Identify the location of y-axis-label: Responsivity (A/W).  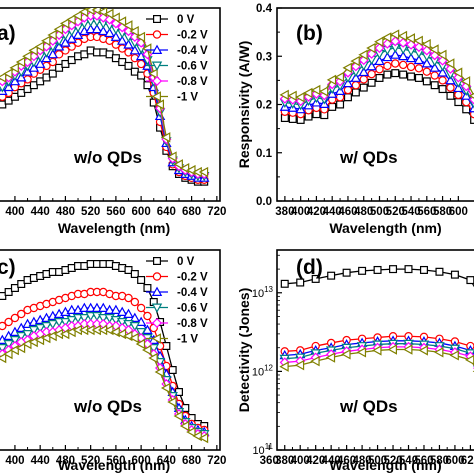
(244, 105).